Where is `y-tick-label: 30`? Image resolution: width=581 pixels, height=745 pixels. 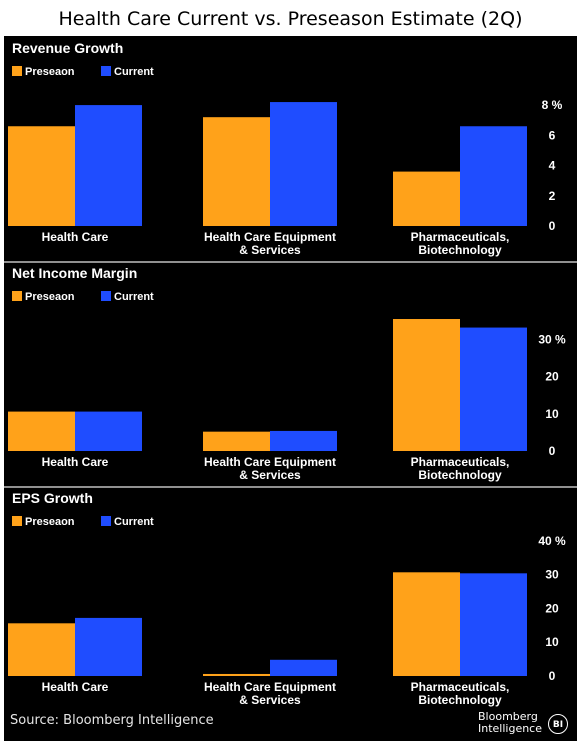 y-tick-label: 30 is located at coordinates (552, 575).